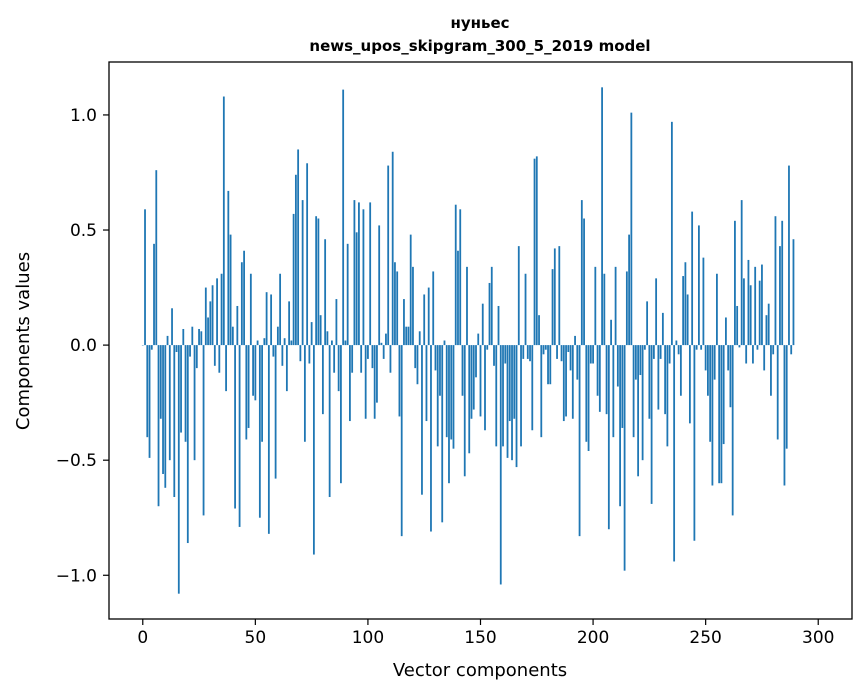 This screenshot has width=867, height=696. Describe the element at coordinates (593, 638) in the screenshot. I see `x-tick-label: 200` at that location.